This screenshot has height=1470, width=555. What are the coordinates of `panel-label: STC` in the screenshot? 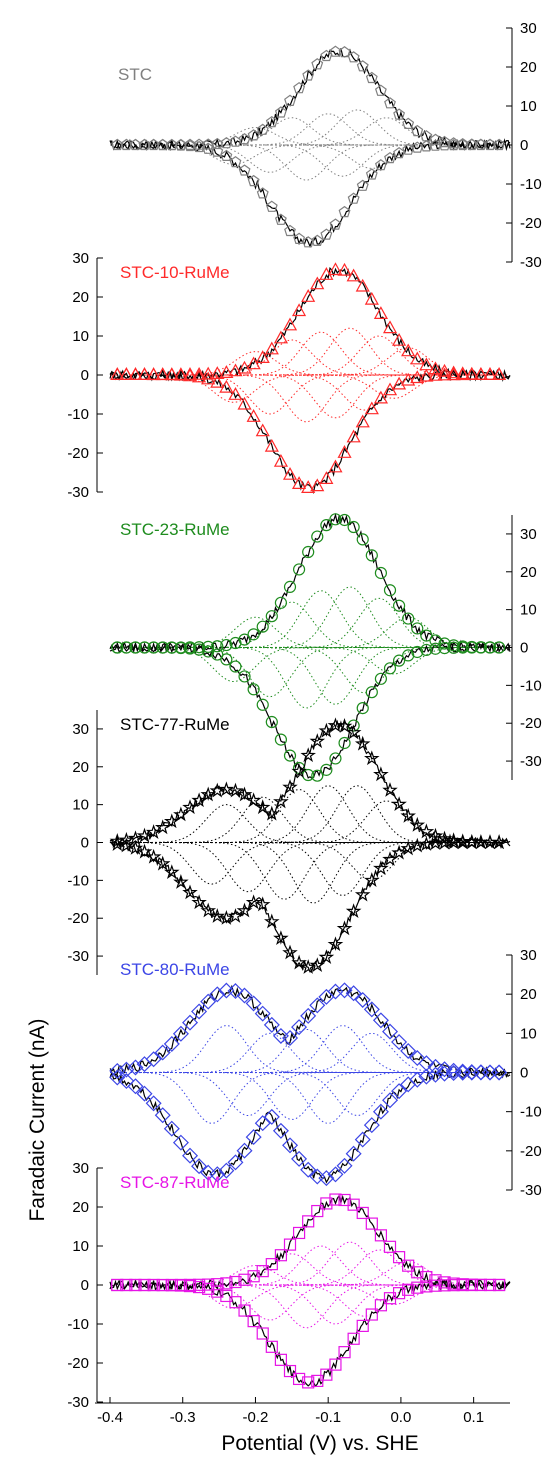 It's located at (135, 74).